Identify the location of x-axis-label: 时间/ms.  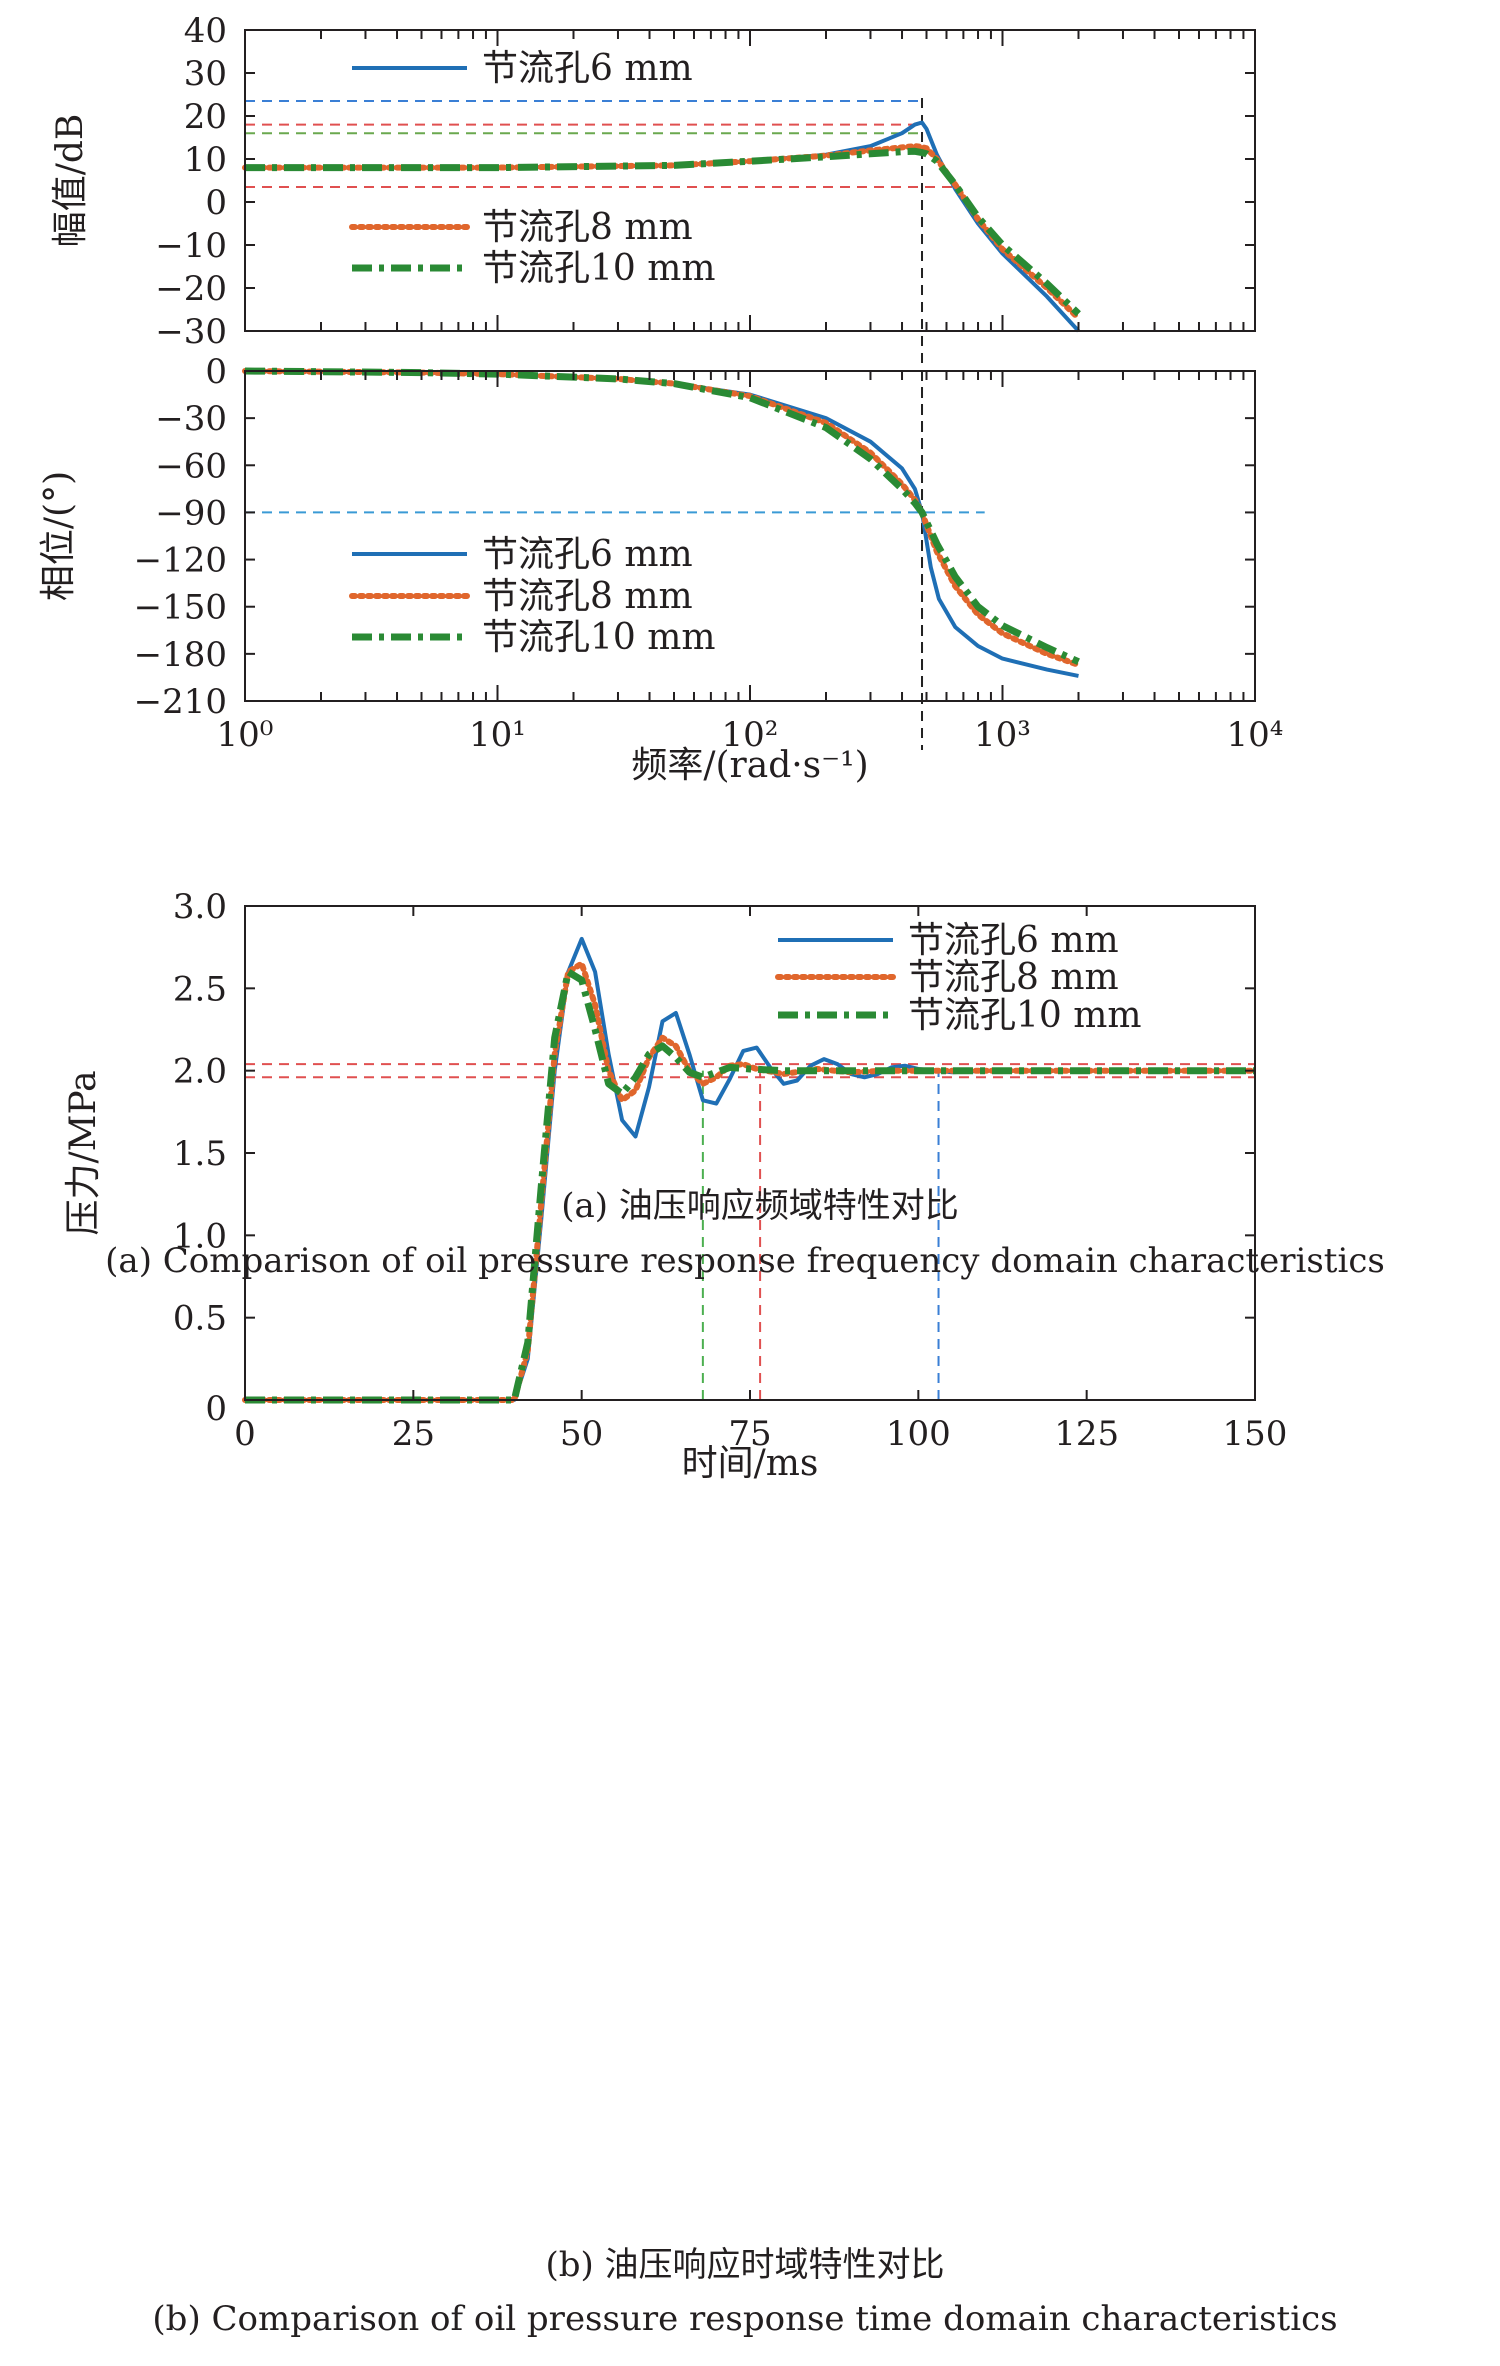
(750, 1463).